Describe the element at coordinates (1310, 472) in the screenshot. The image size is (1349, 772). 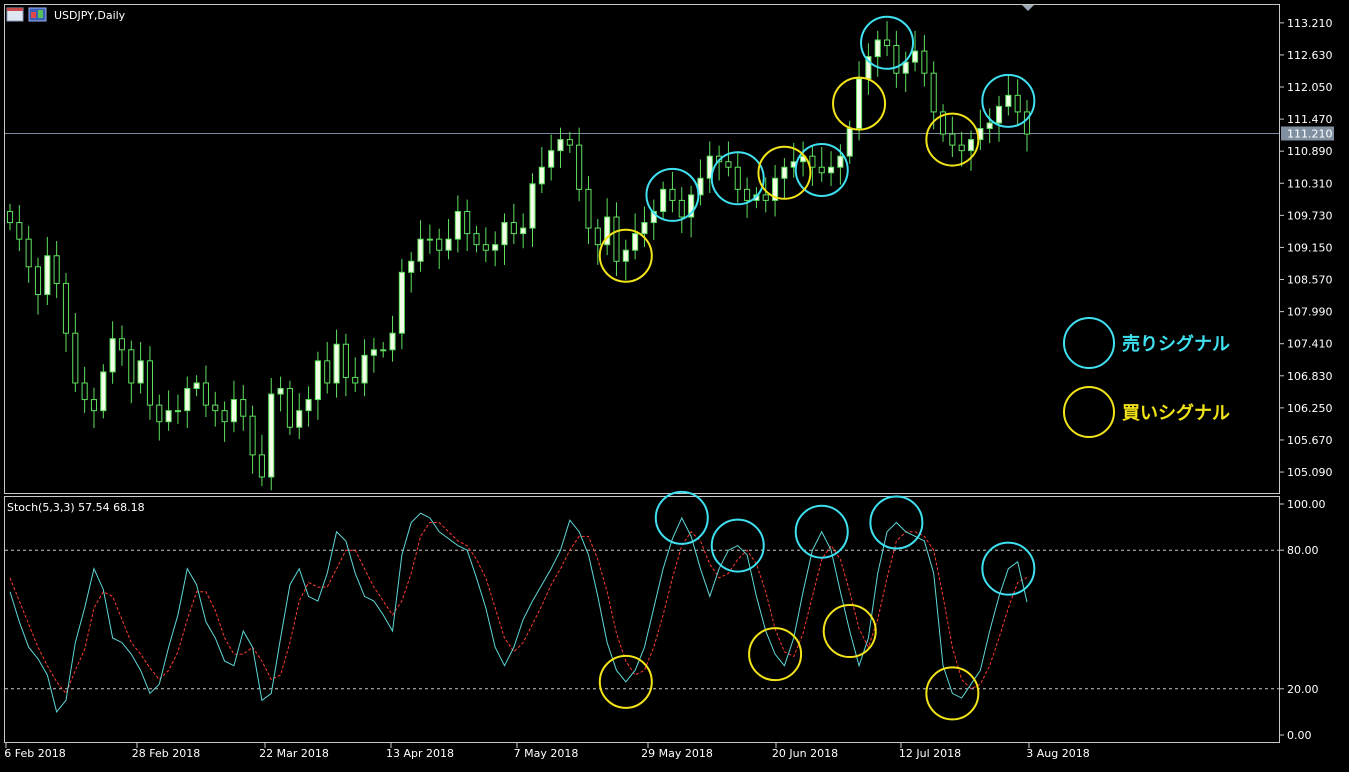
I see `price-tick-label: 105.090` at that location.